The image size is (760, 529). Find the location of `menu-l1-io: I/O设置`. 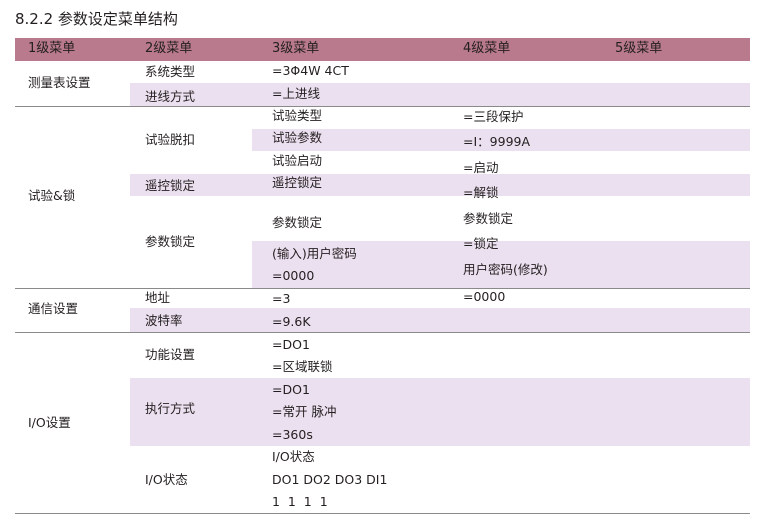

menu-l1-io: I/O设置 is located at coordinates (49, 422).